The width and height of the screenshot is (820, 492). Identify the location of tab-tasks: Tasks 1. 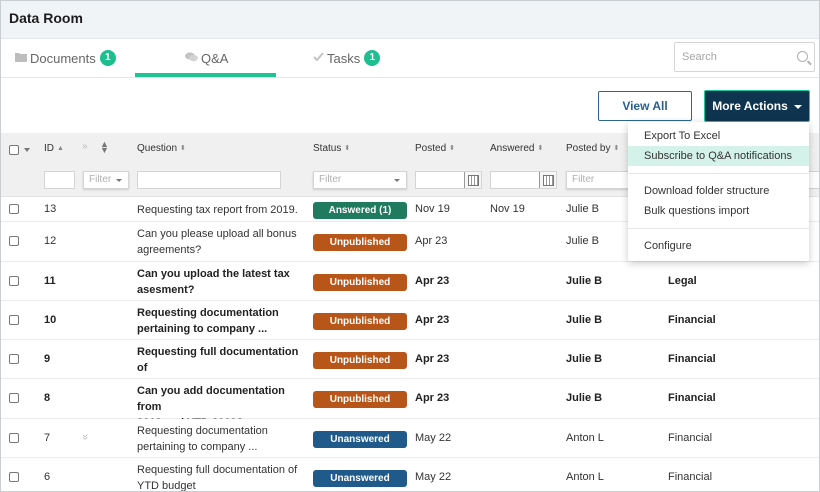
(347, 58).